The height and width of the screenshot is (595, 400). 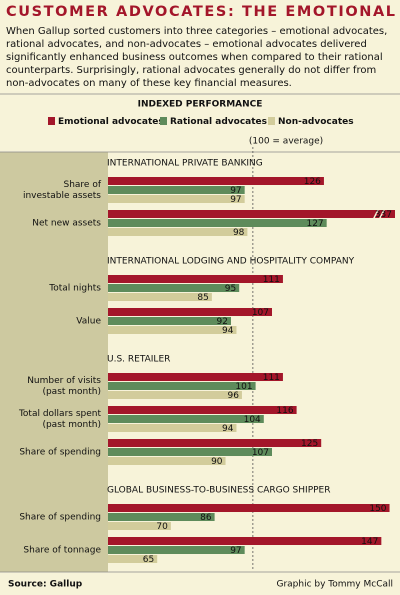 What do you see at coordinates (185, 164) in the screenshot?
I see `group-title: INTERNATIONAL PRIVATE BANKING` at bounding box center [185, 164].